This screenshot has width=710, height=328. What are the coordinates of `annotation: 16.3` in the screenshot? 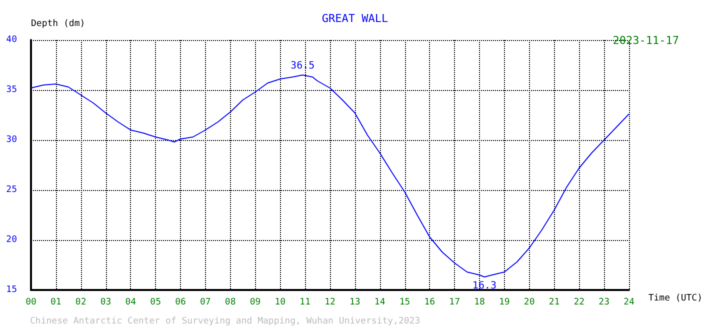 It's located at (484, 286).